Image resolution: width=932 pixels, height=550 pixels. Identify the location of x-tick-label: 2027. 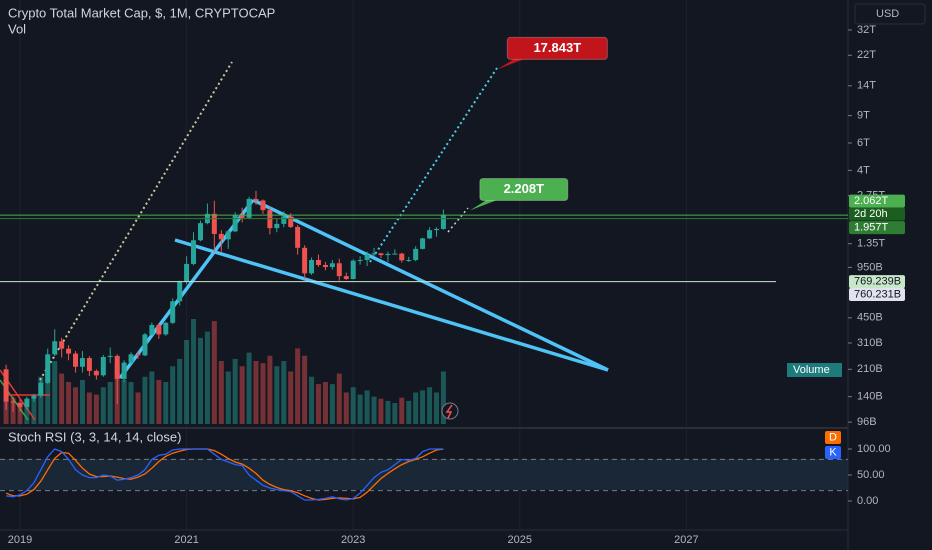
(686, 540).